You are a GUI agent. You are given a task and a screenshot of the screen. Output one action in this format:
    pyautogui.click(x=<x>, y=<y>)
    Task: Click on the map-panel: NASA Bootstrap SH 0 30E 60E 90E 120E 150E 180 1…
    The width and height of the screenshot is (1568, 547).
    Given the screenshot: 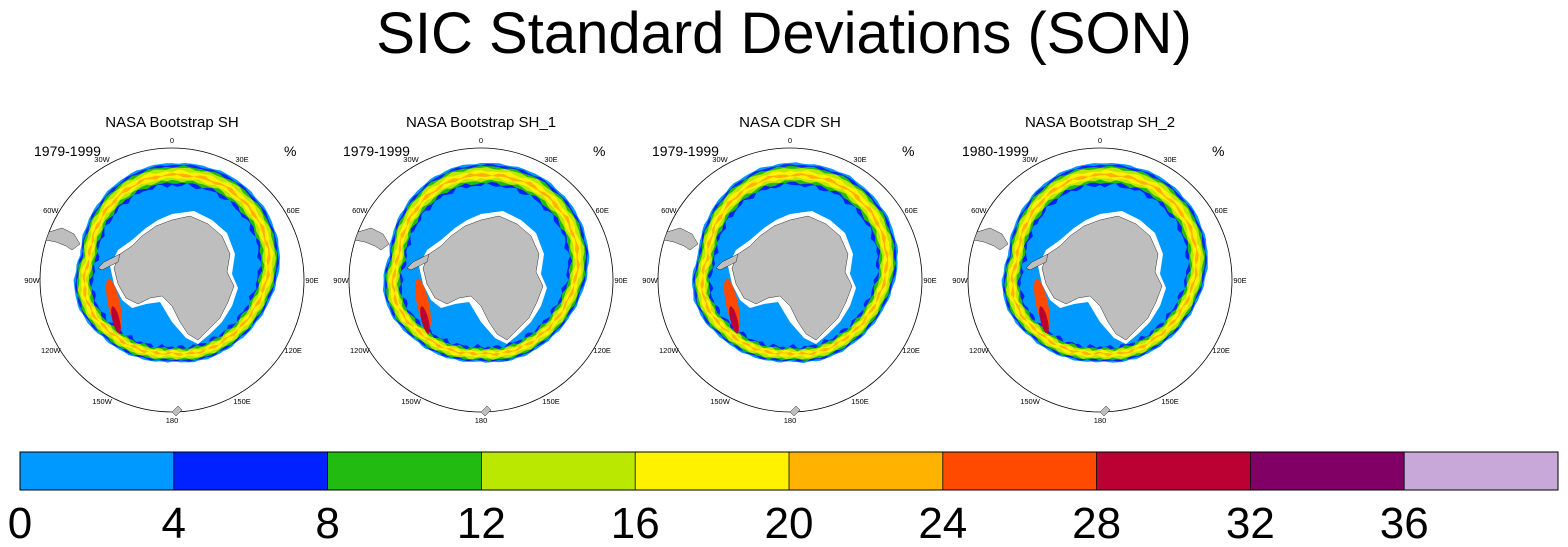 What is the action you would take?
    pyautogui.click(x=172, y=268)
    